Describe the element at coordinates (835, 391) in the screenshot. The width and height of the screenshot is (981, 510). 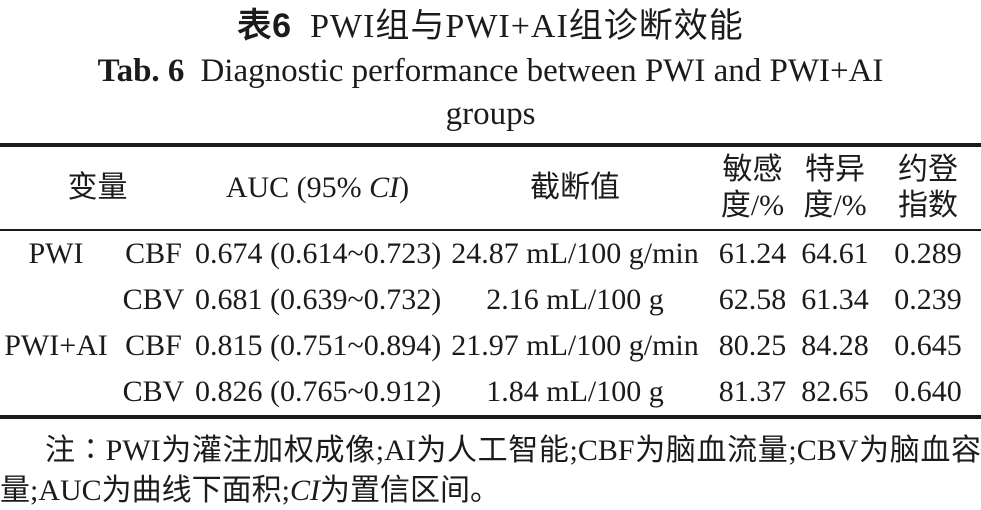
I see `cell-specificity: 82.65` at that location.